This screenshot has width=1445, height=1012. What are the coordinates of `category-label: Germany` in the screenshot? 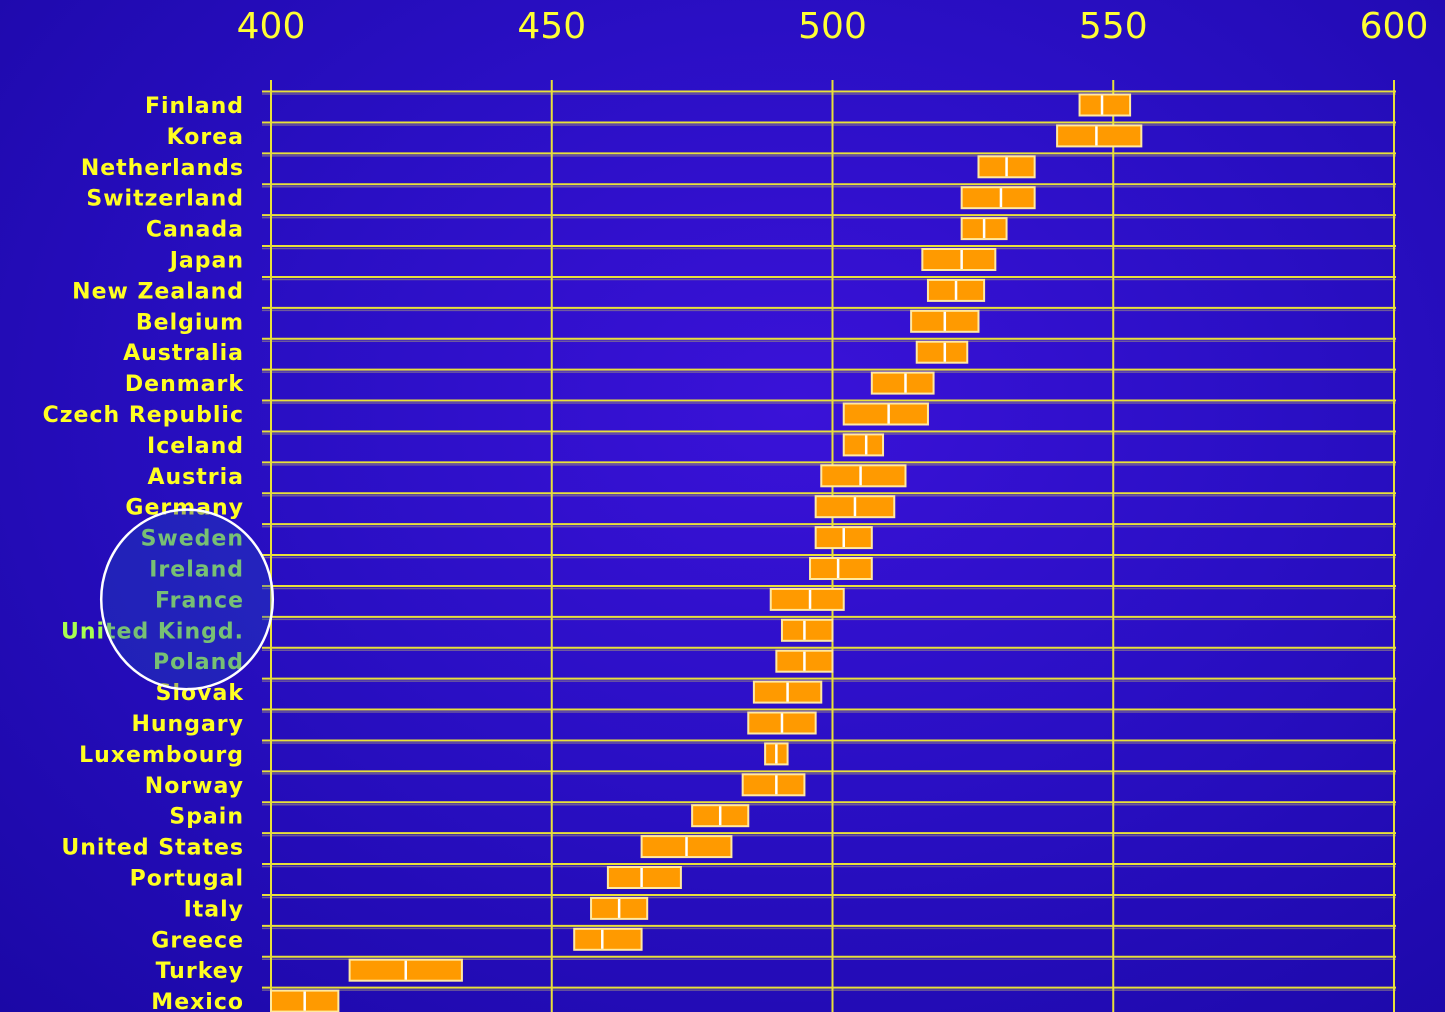 It's located at (184, 508).